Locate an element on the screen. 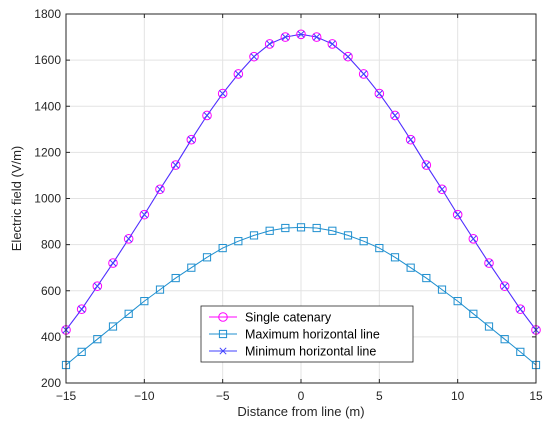 This screenshot has width=550, height=431. legend-entry-single-catenary: Single catenary is located at coordinates (270, 318).